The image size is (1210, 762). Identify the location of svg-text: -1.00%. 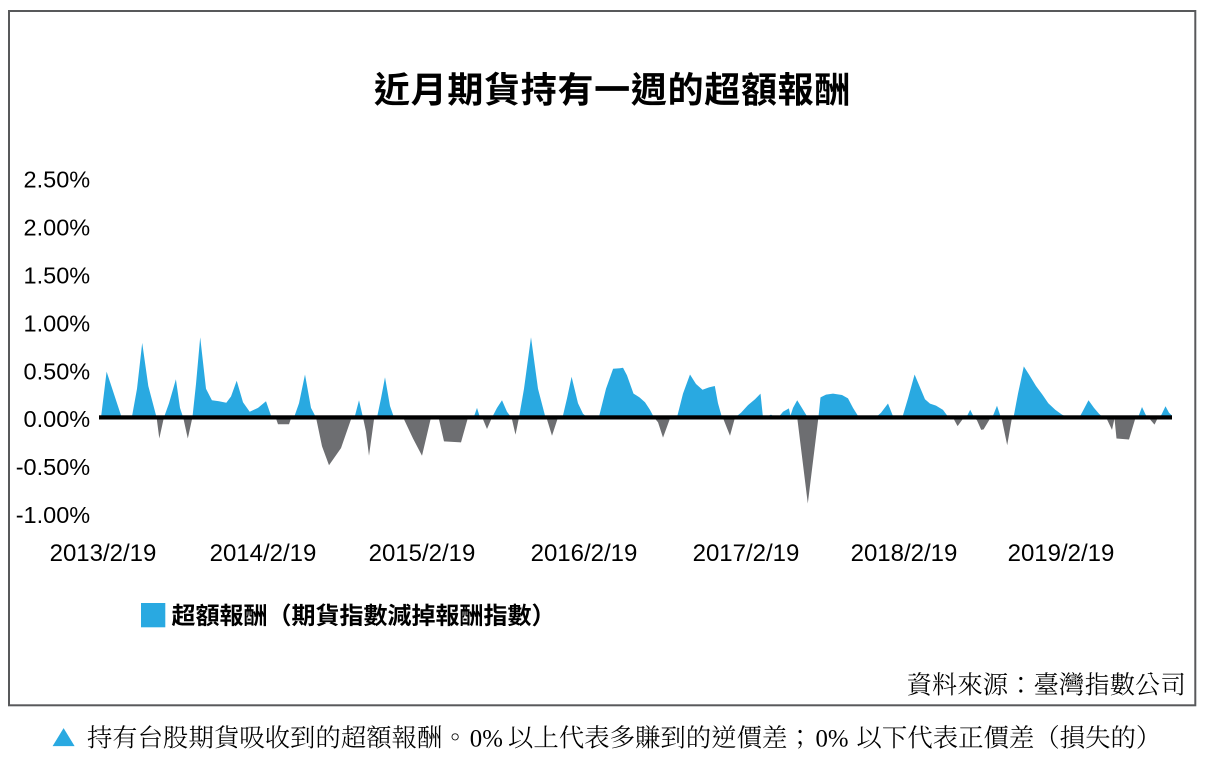
(53, 515).